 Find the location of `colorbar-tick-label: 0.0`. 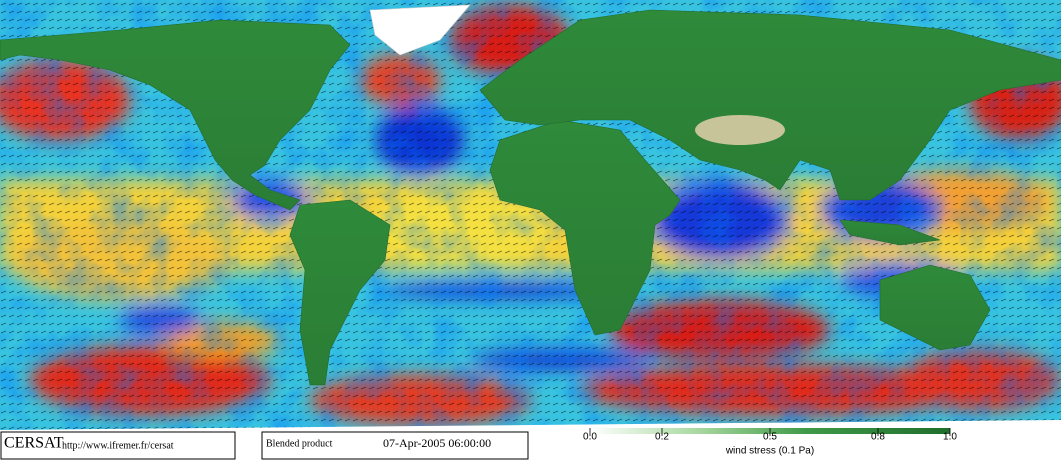

colorbar-tick-label: 0.0 is located at coordinates (590, 437).